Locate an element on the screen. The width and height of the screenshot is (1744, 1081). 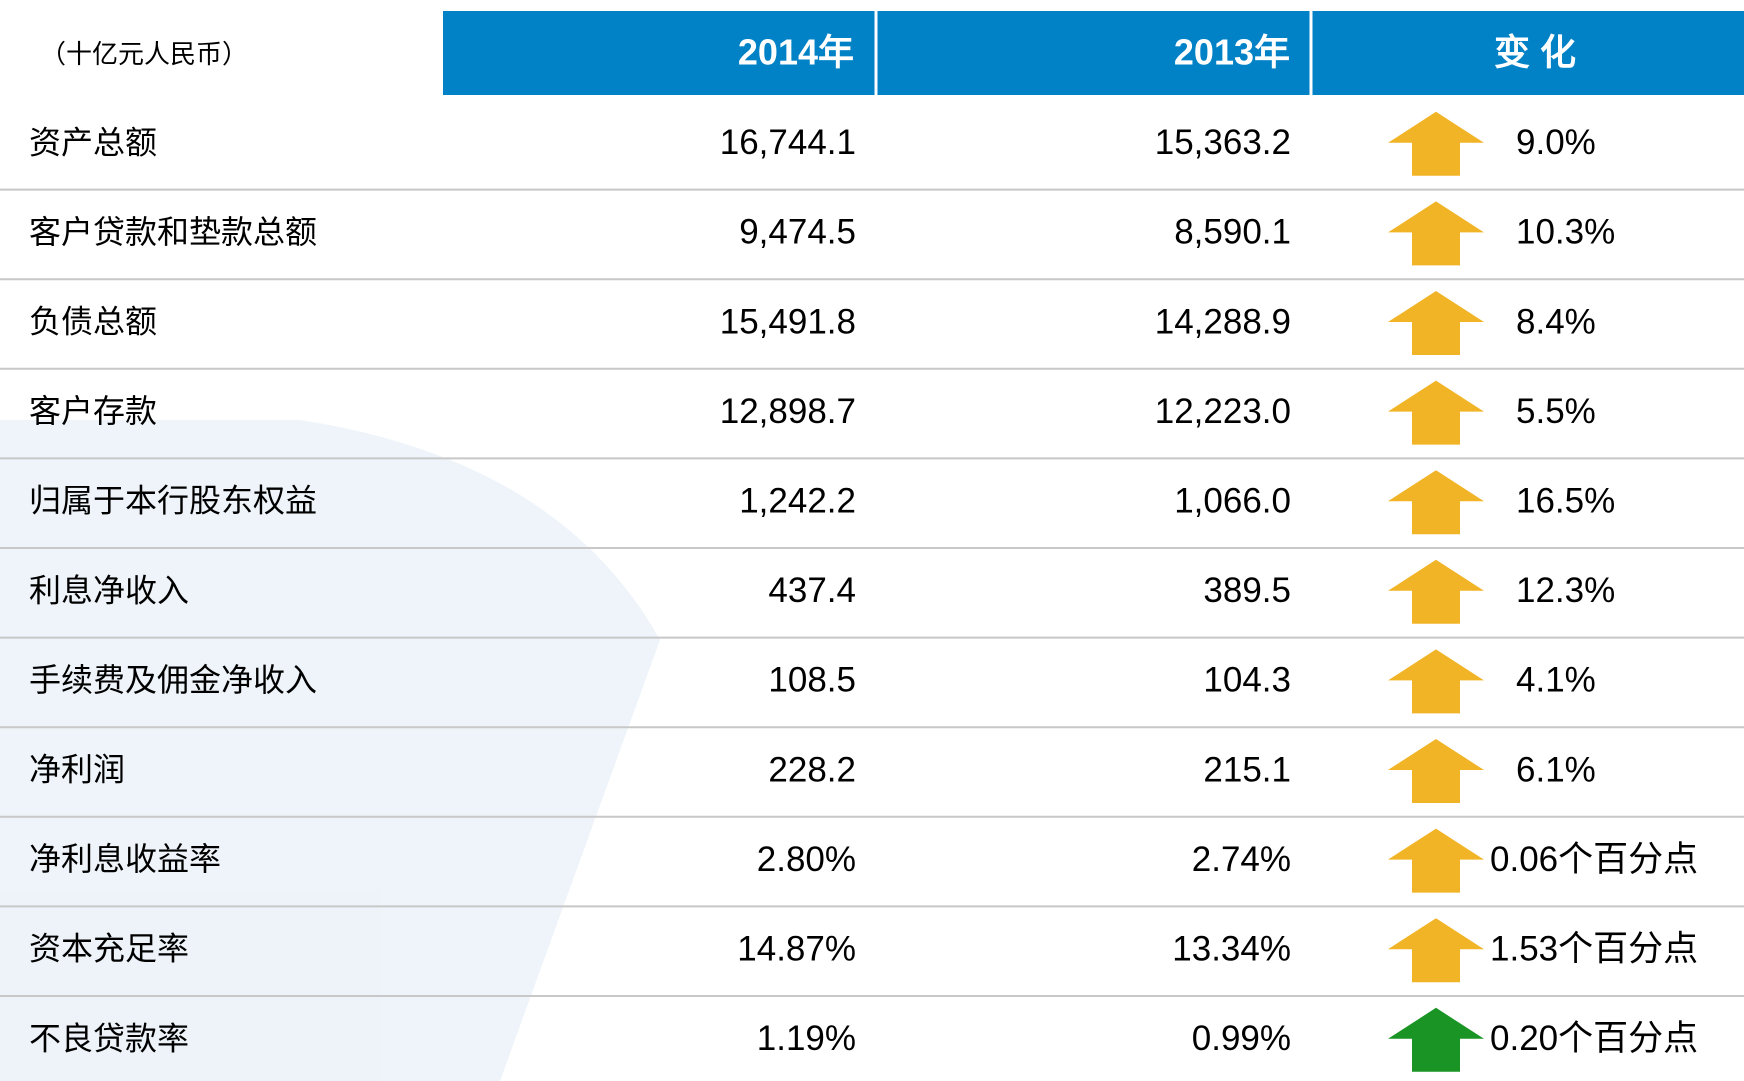
row-label: 归属于本行股东权益 is located at coordinates (173, 501).